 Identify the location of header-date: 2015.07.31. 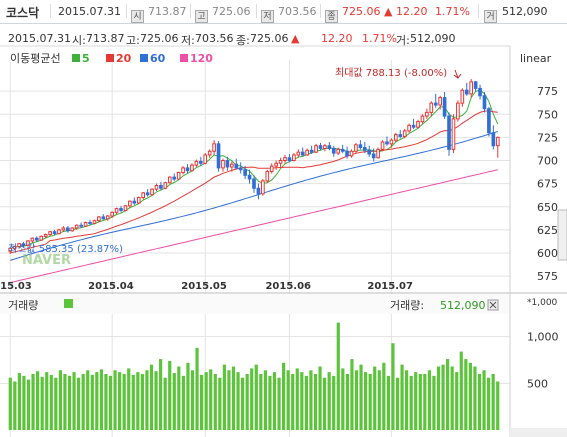
(89, 11).